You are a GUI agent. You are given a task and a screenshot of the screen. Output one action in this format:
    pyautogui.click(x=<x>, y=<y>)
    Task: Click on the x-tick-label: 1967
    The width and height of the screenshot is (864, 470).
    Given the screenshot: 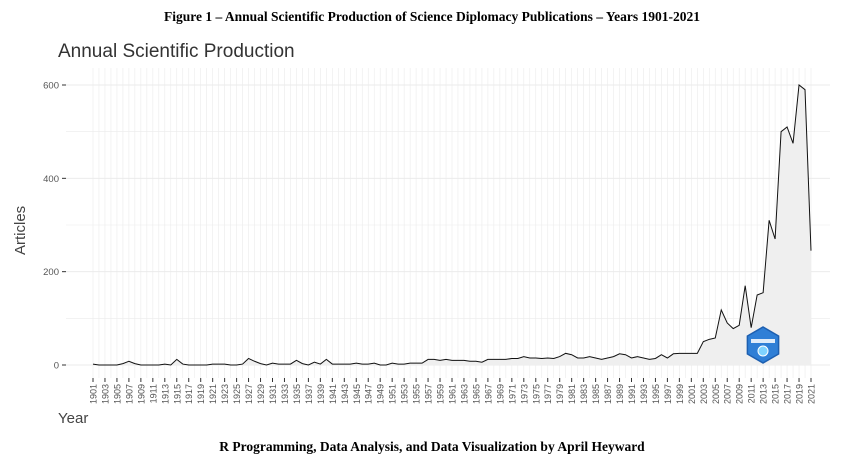 What is the action you would take?
    pyautogui.click(x=488, y=394)
    